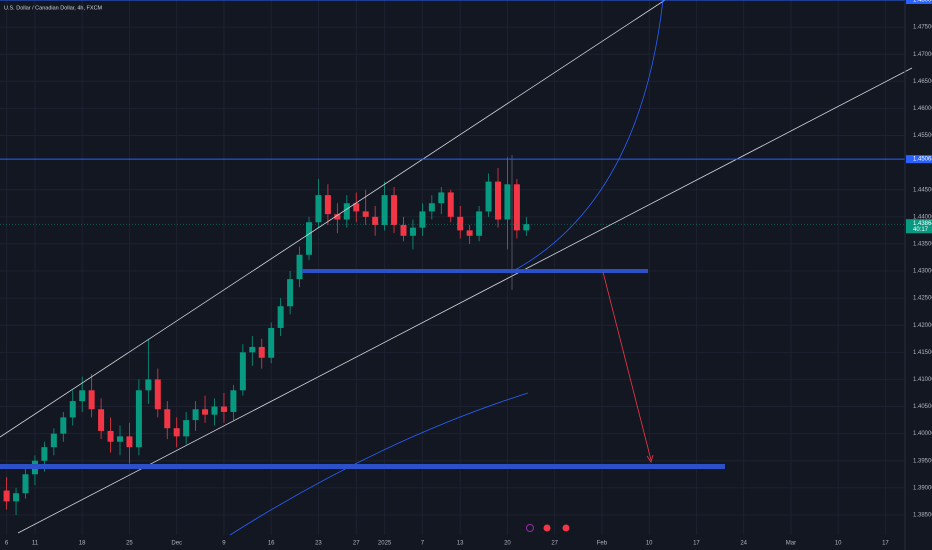 The image size is (932, 550). I want to click on time-axis, so click(452, 542).